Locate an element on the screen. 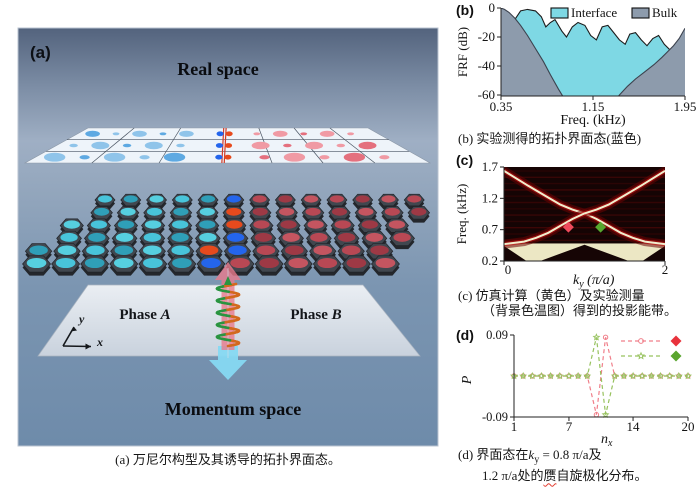 The image size is (696, 490). legend-label-bulk: Bulk is located at coordinates (665, 12).